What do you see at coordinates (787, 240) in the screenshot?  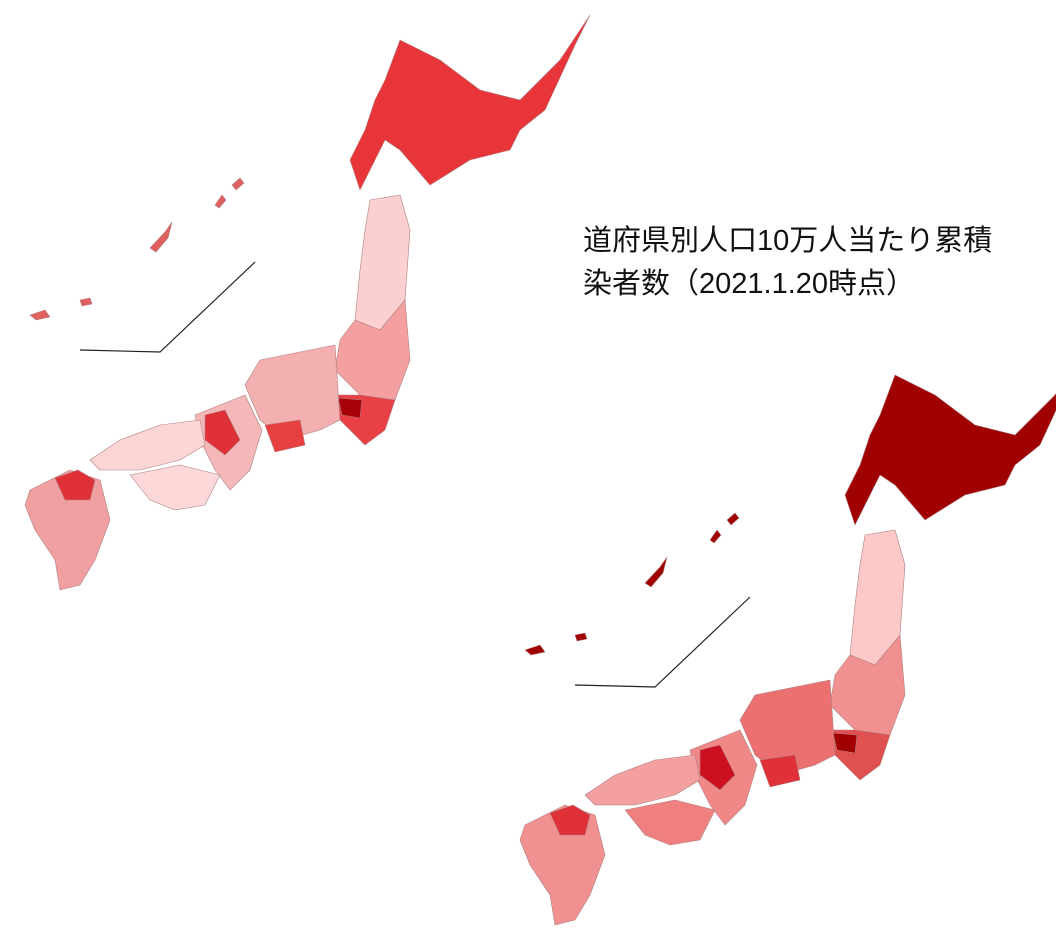 I see `map-title-line: 道府県別人口10万人当たり累積` at bounding box center [787, 240].